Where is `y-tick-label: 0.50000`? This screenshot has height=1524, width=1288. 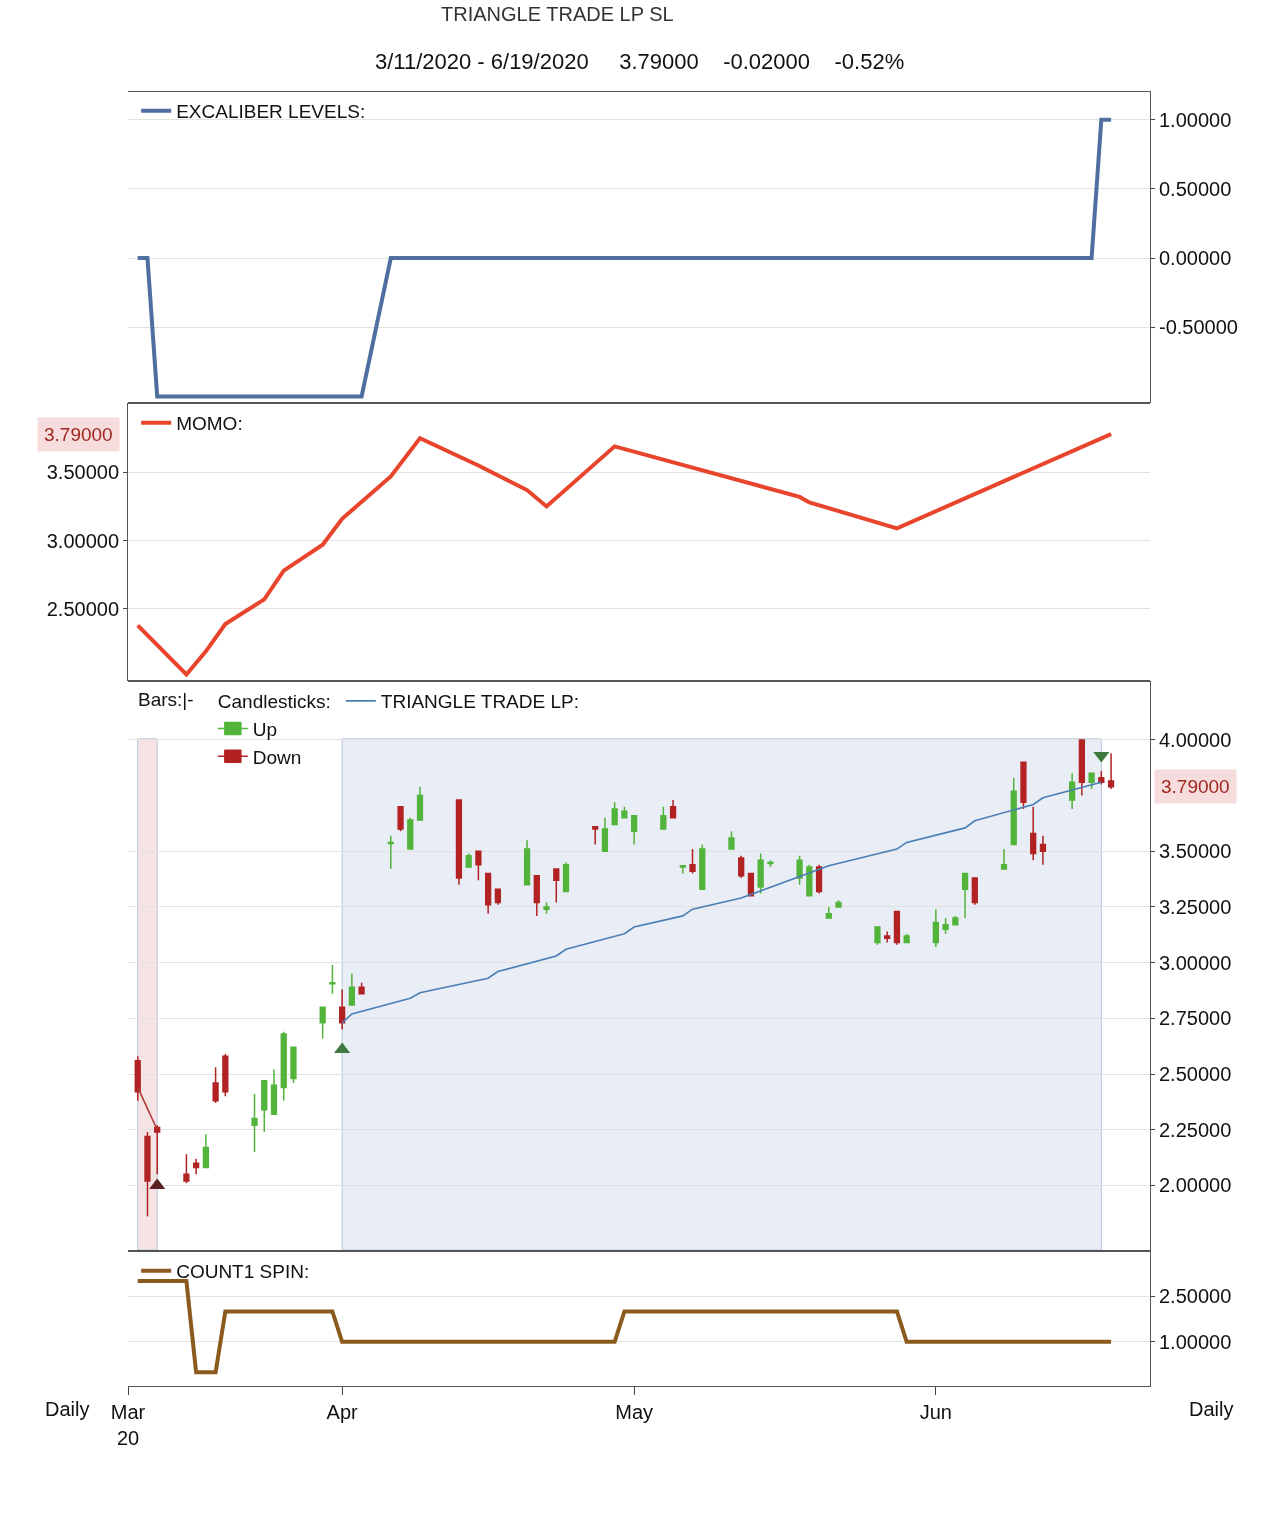
y-tick-label: 0.50000 is located at coordinates (1195, 188).